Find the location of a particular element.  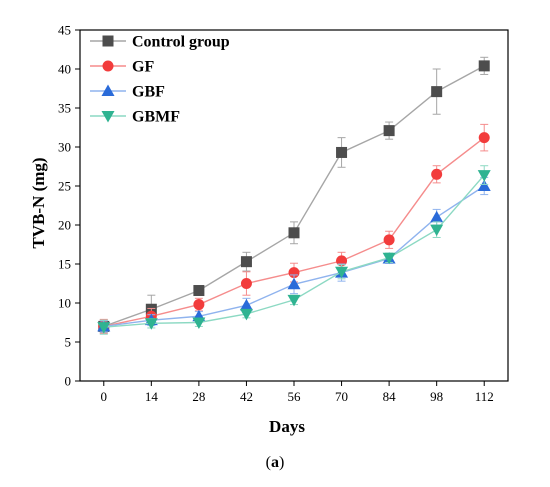

x-tick-label: 42 is located at coordinates (246, 396).